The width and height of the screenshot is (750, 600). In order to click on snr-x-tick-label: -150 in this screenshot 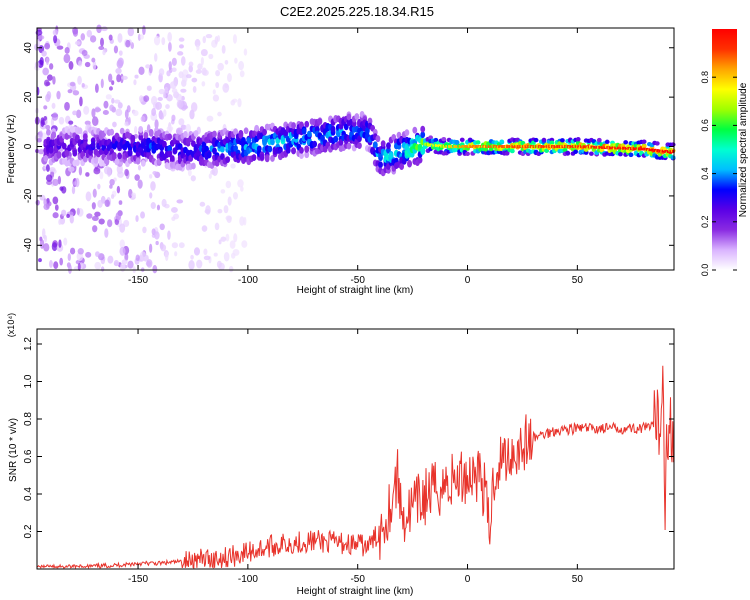, I will do `click(138, 579)`.